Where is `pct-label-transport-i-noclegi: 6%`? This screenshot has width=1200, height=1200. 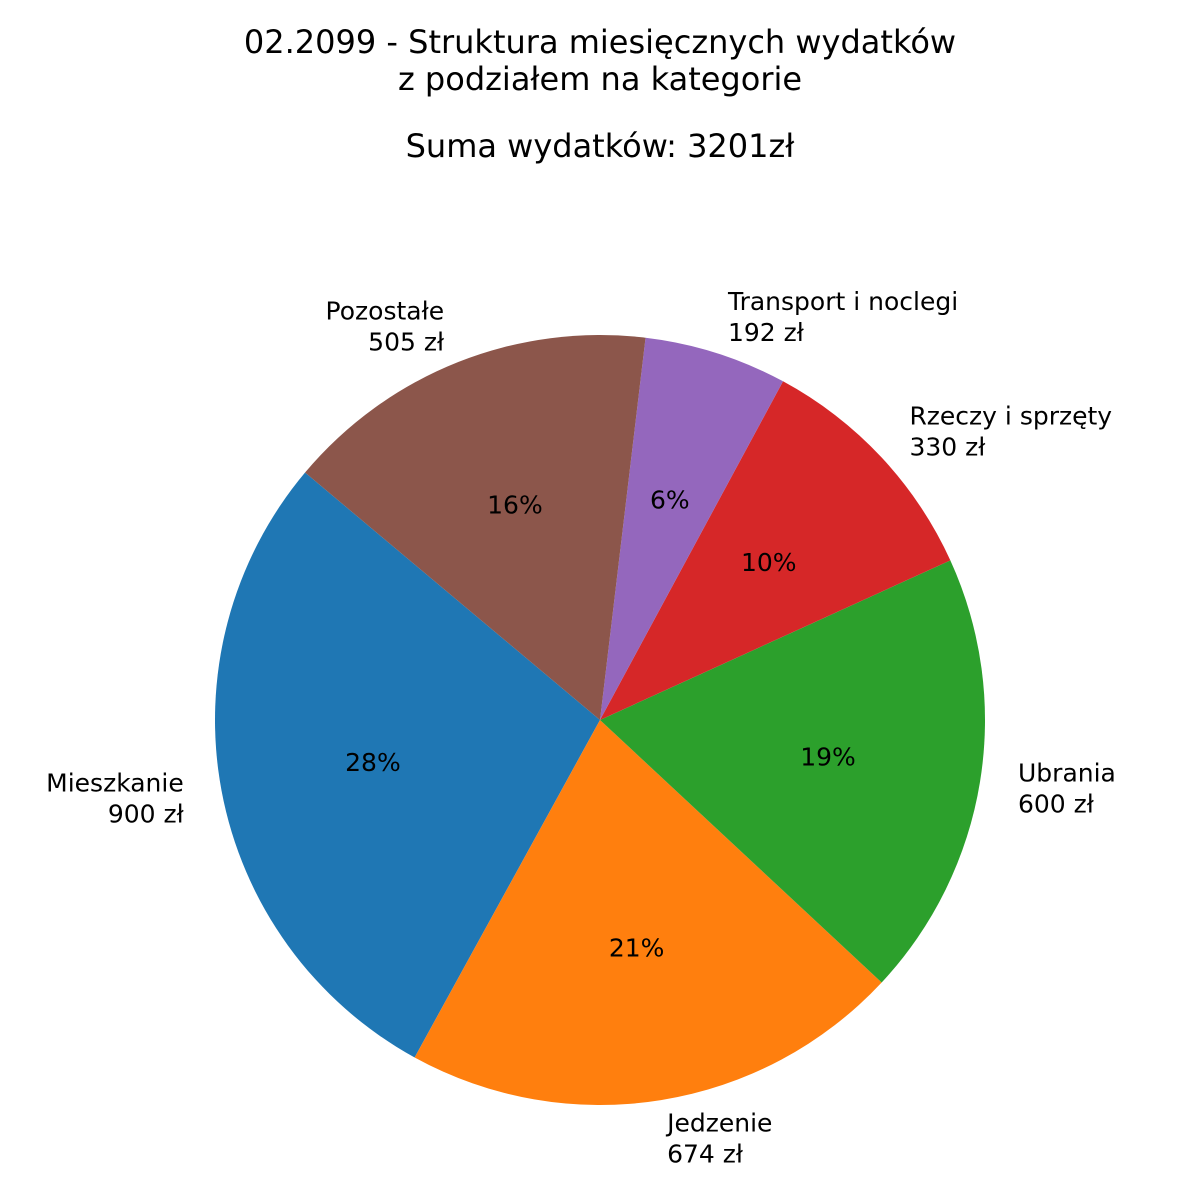 pct-label-transport-i-noclegi: 6% is located at coordinates (670, 499).